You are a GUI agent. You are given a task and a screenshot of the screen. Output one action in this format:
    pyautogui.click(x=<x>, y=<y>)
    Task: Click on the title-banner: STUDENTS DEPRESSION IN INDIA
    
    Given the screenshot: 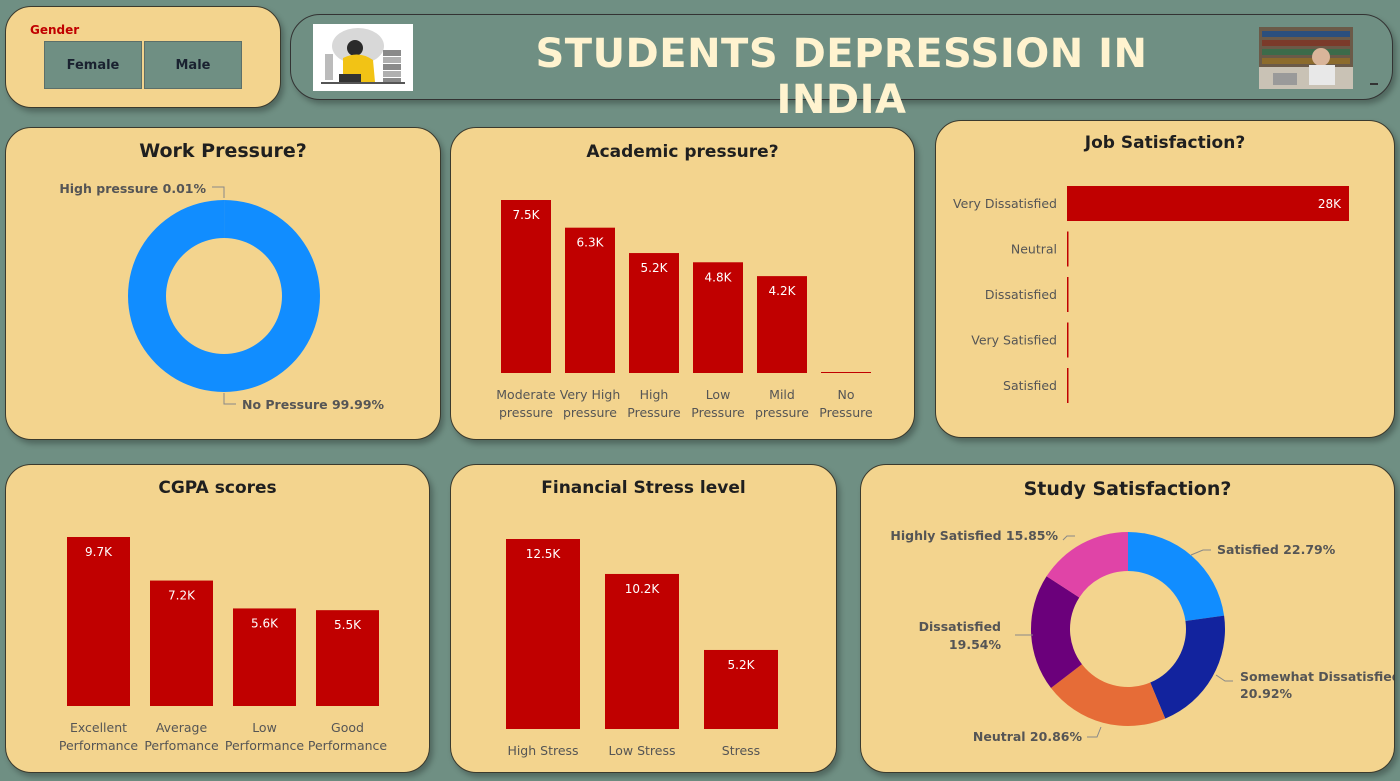 What is the action you would take?
    pyautogui.click(x=841, y=68)
    